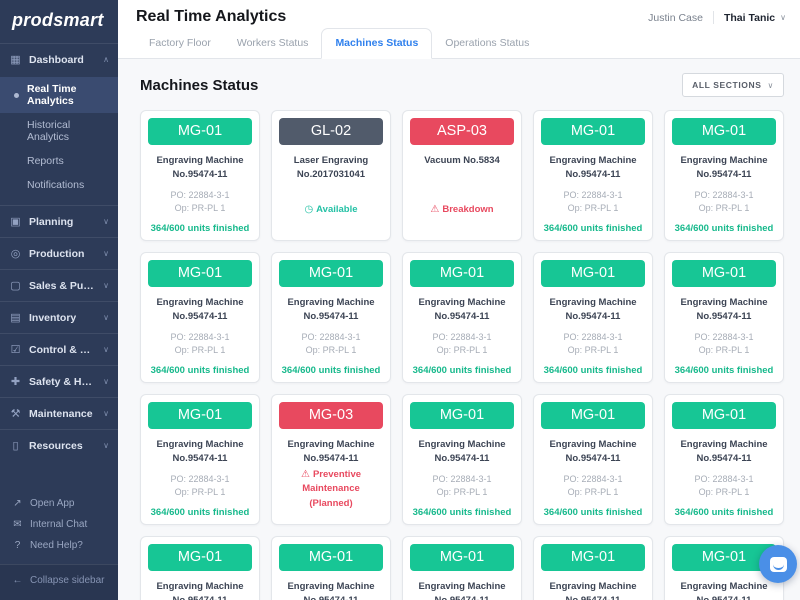 This screenshot has width=800, height=600. Describe the element at coordinates (17, 545) in the screenshot. I see `help-icon: ?` at that location.